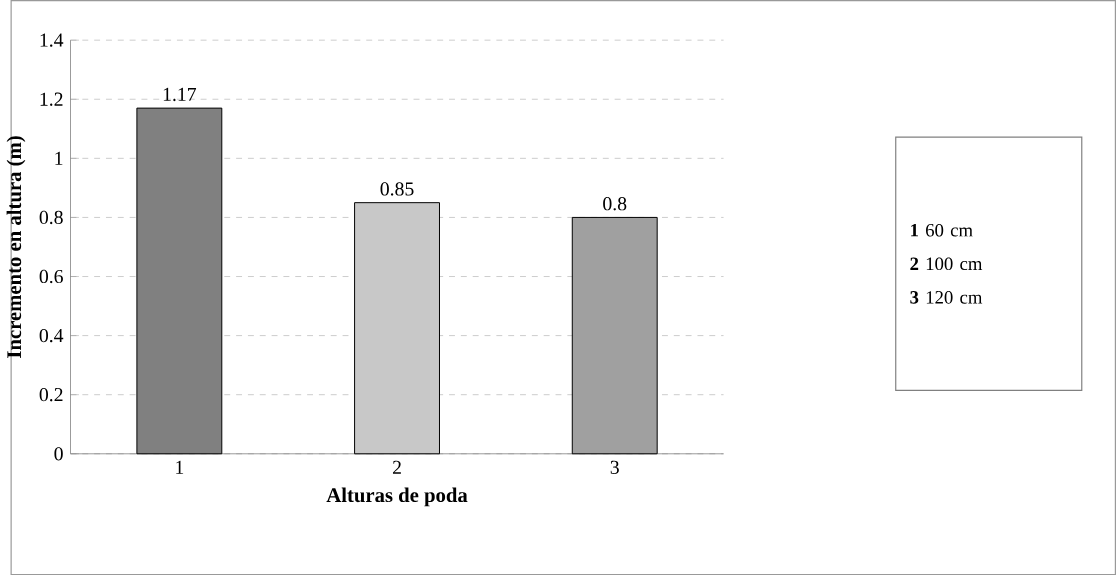 This screenshot has width=1116, height=575. Describe the element at coordinates (946, 297) in the screenshot. I see `text: 3 120 cm` at that location.